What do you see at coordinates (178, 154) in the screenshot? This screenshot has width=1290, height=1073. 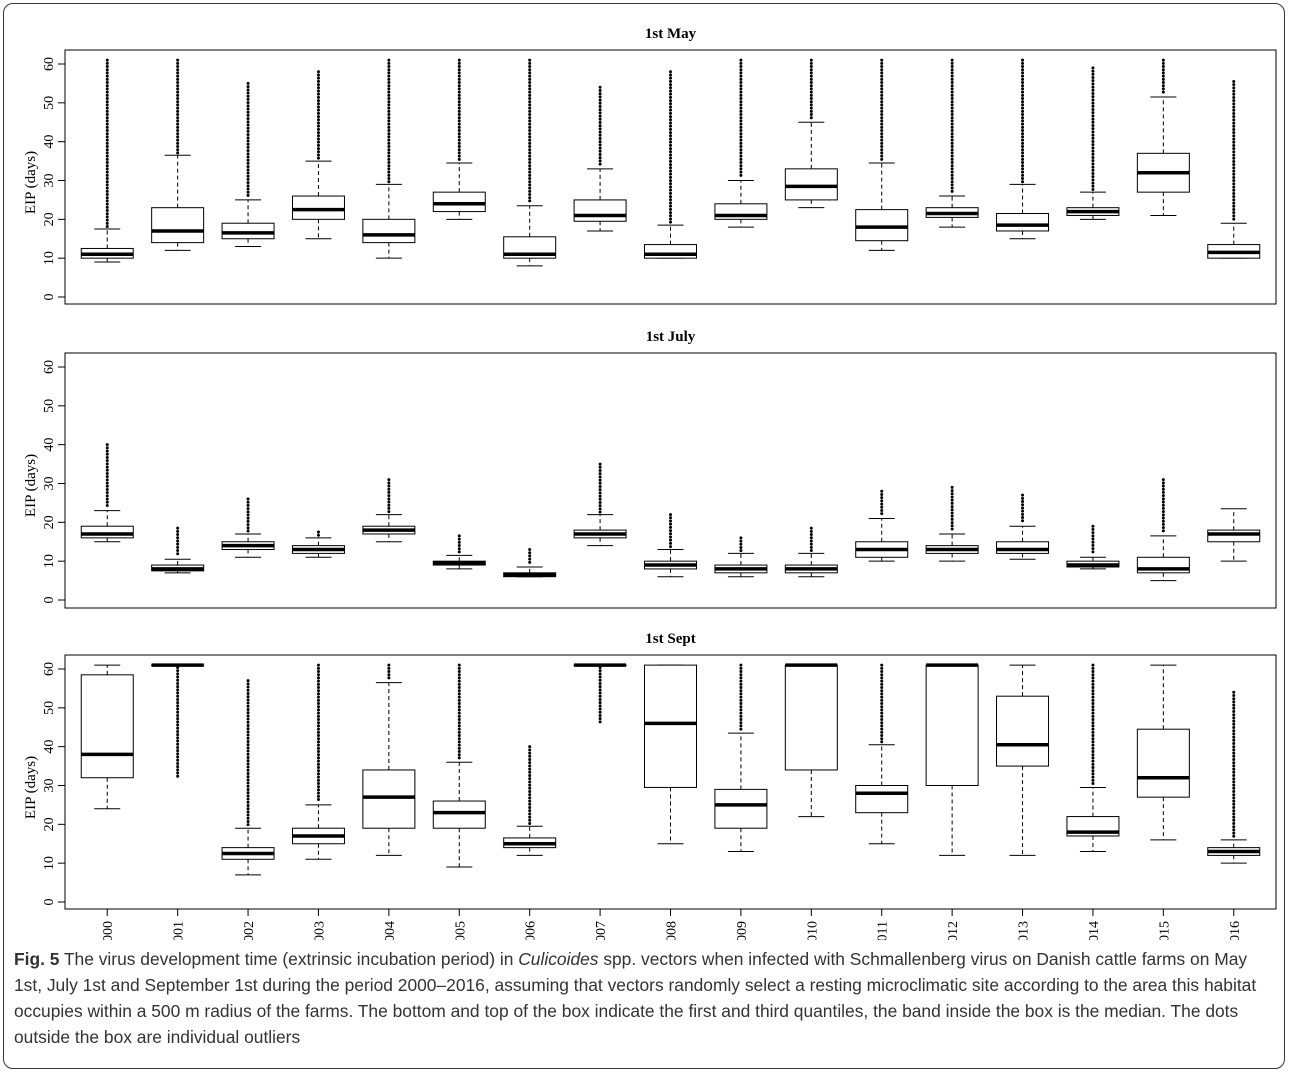 I see `box-2001` at bounding box center [178, 154].